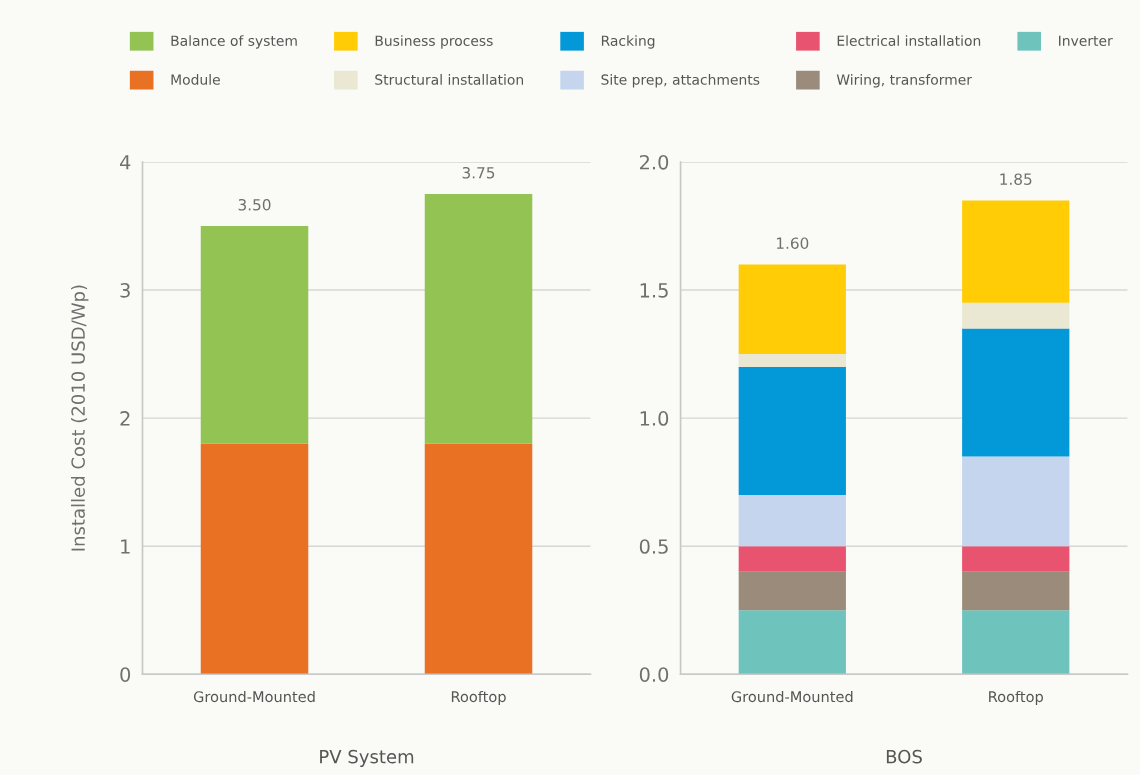 This screenshot has width=1140, height=775. Describe the element at coordinates (654, 418) in the screenshot. I see `y-tick-label: 1.0` at that location.